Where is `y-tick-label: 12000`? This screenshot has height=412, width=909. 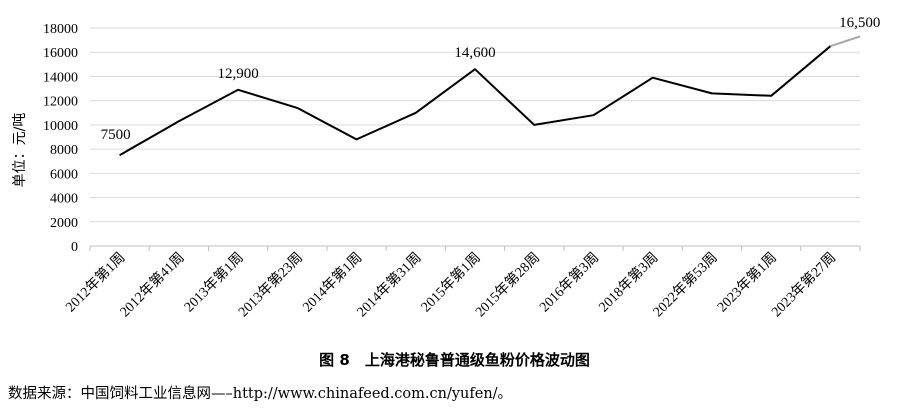 y-tick-label: 12000 is located at coordinates (60, 102).